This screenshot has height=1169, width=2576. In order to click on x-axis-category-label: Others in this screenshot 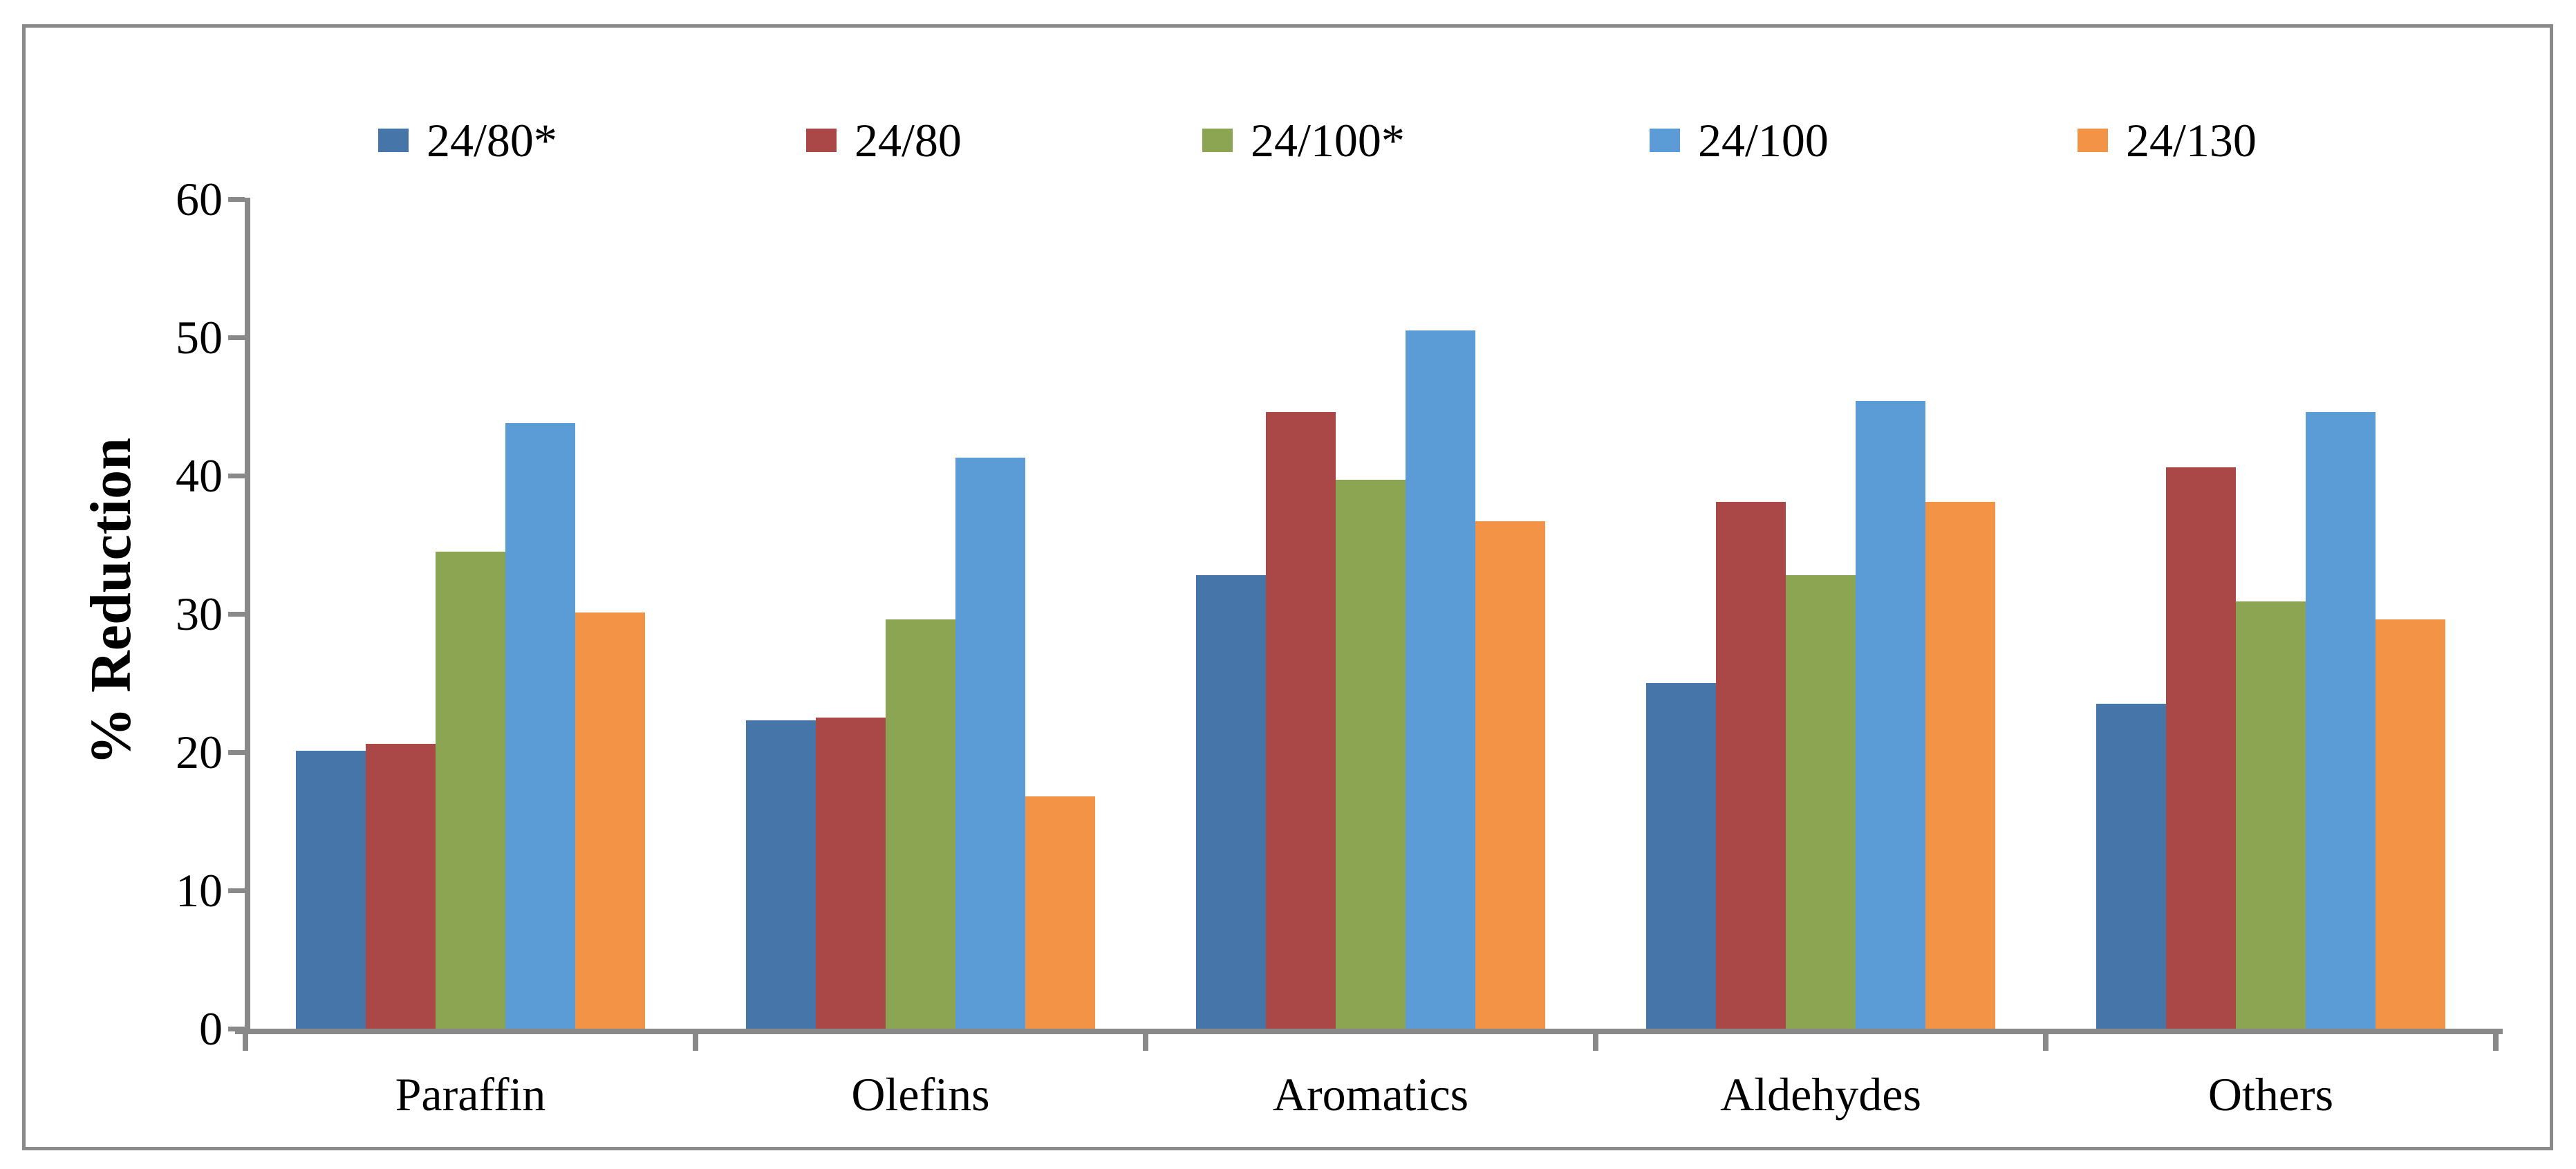, I will do `click(2271, 1094)`.